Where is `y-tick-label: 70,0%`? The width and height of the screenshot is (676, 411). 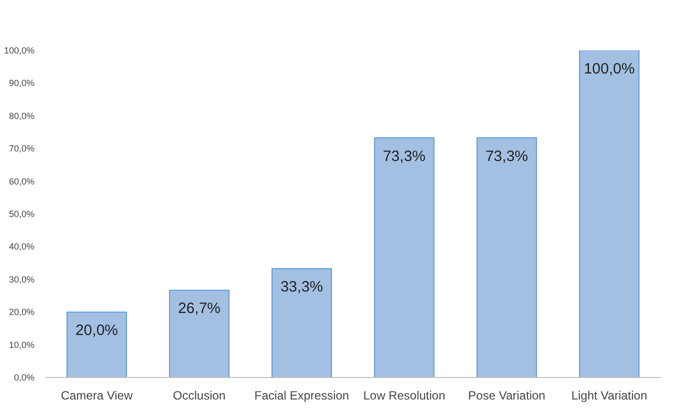
y-tick-label: 70,0% is located at coordinates (21, 149).